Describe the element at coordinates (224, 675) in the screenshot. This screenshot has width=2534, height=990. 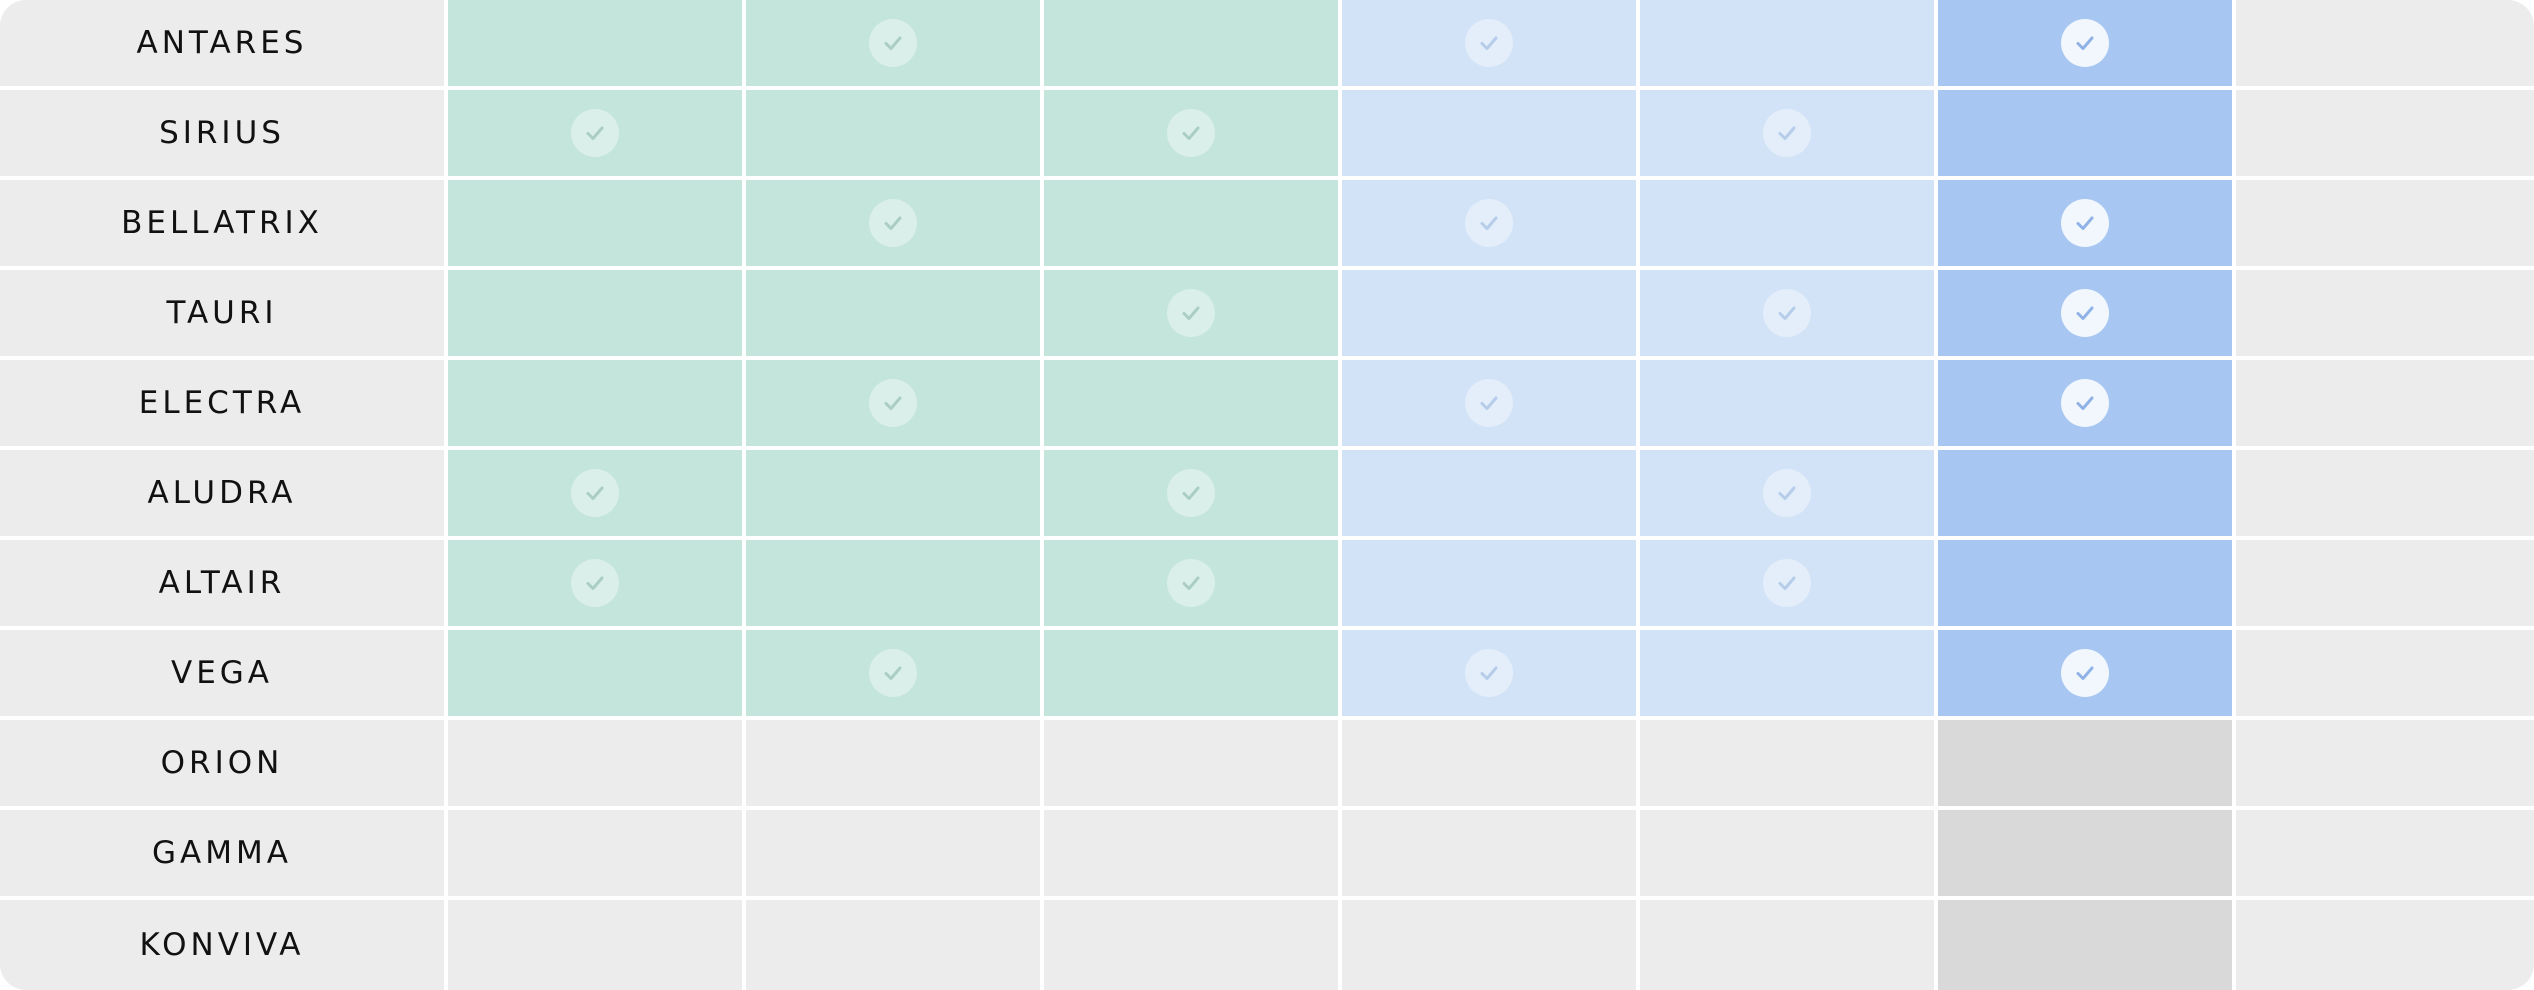
I see `row-label-vega: VEGA` at that location.